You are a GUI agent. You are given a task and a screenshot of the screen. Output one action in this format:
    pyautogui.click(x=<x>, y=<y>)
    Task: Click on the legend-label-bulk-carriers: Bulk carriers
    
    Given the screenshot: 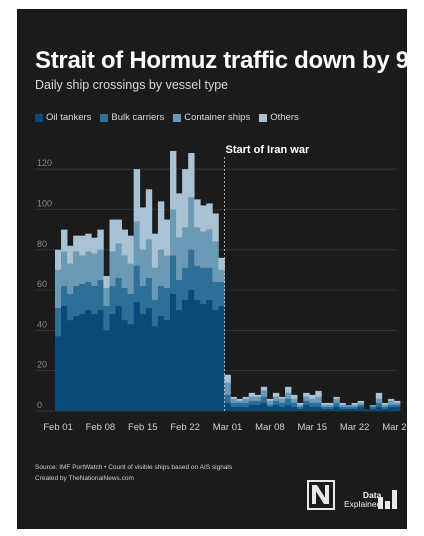 What is the action you would take?
    pyautogui.click(x=138, y=117)
    